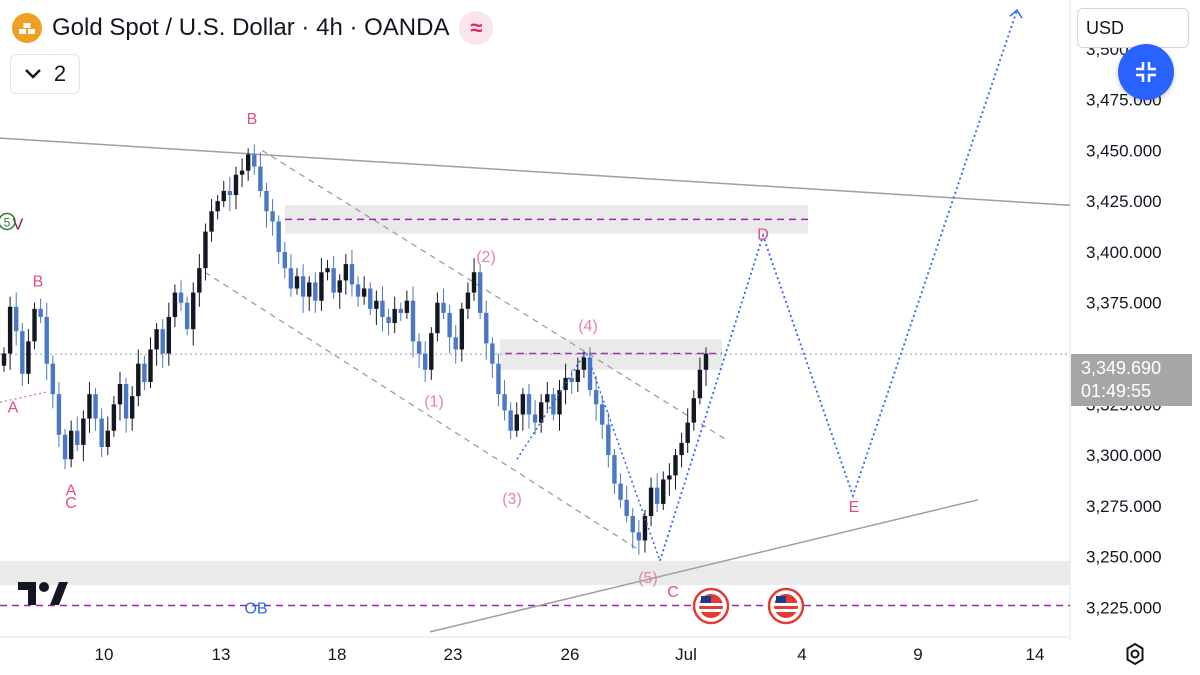 Image resolution: width=1200 pixels, height=675 pixels. What do you see at coordinates (45, 74) in the screenshot?
I see `collapse-indicators-button: 2` at bounding box center [45, 74].